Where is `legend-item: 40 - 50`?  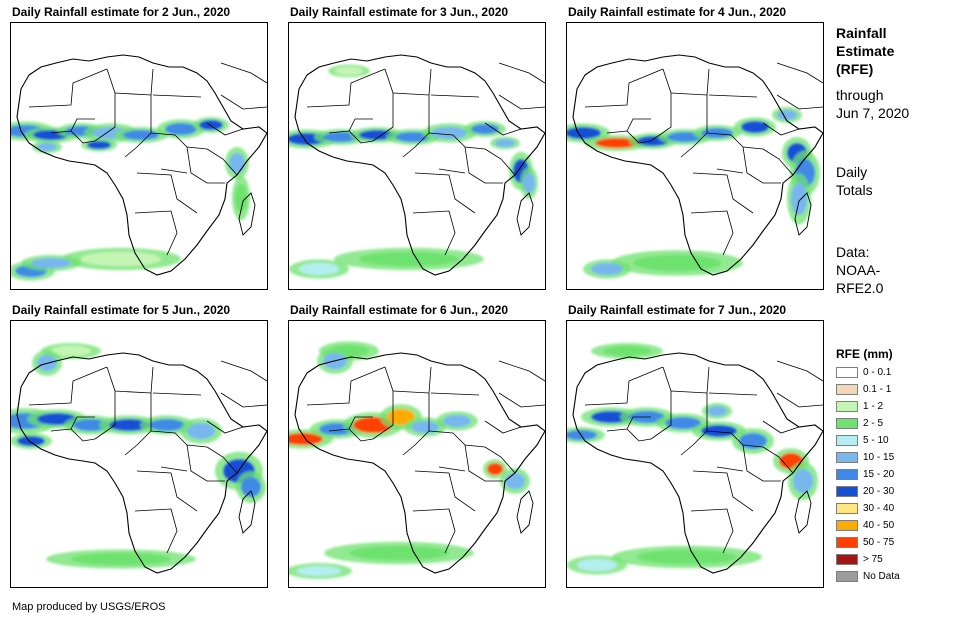
legend-item: 40 - 50 is located at coordinates (865, 526).